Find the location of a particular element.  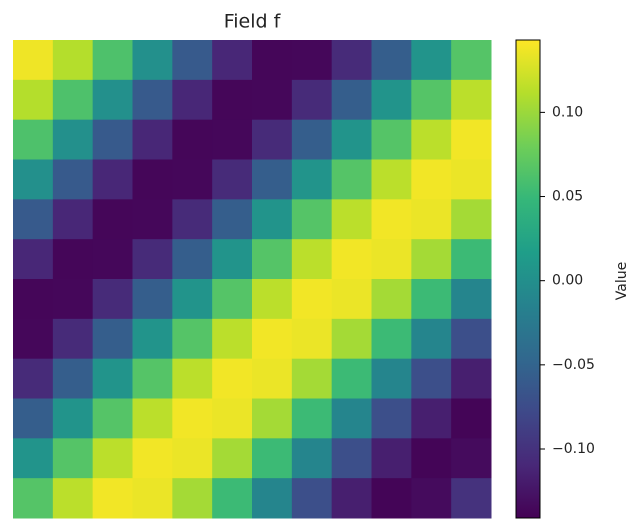

colorbar-tick-label: 0.10 is located at coordinates (567, 112).